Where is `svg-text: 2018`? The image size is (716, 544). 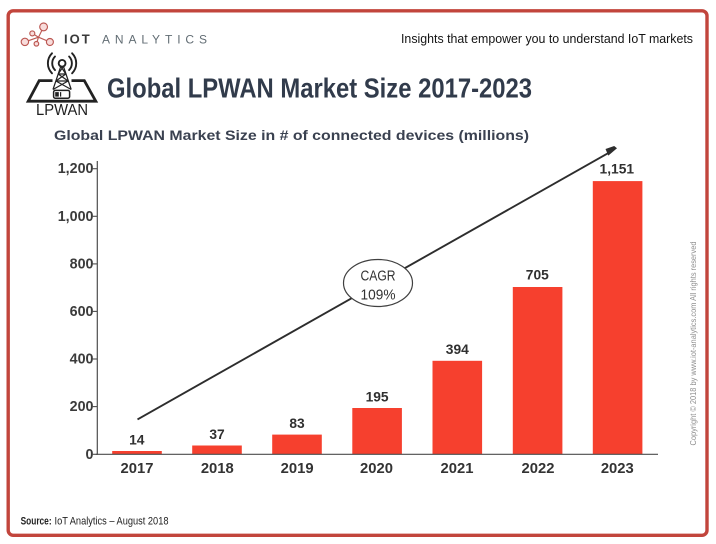
svg-text: 2018 is located at coordinates (217, 469).